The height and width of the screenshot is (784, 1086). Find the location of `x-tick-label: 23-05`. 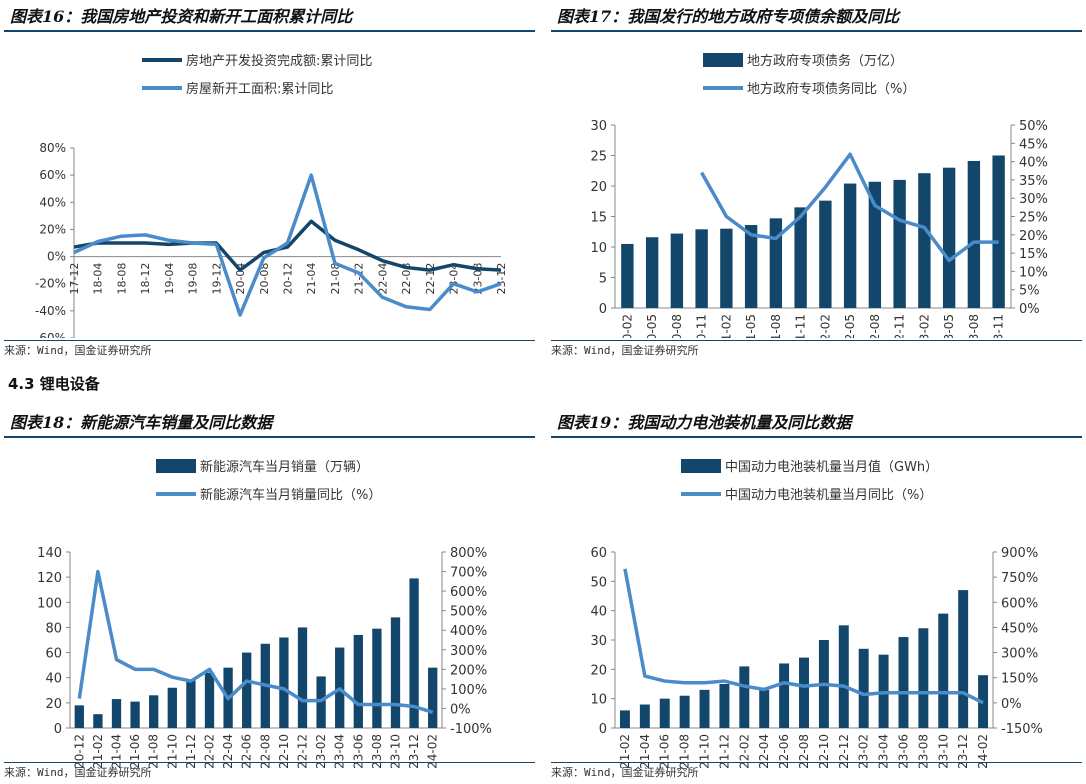

x-tick-label: 23-05 is located at coordinates (949, 326).